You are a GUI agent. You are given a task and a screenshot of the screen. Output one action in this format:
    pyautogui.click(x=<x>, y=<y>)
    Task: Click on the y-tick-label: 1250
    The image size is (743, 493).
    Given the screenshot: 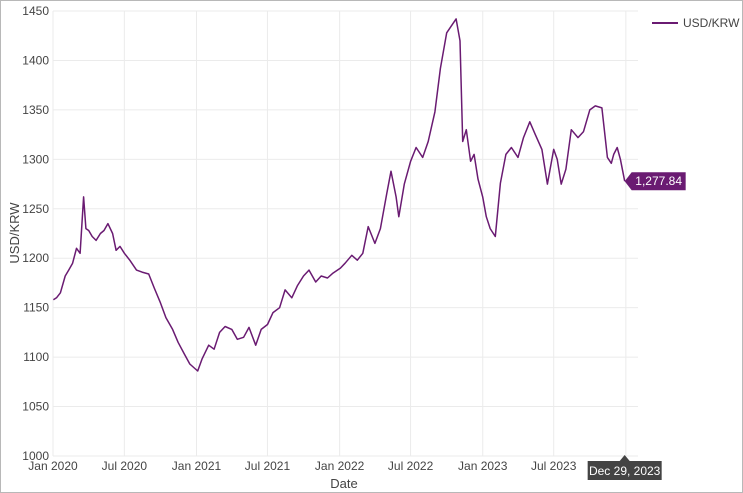 What is the action you would take?
    pyautogui.click(x=35, y=209)
    